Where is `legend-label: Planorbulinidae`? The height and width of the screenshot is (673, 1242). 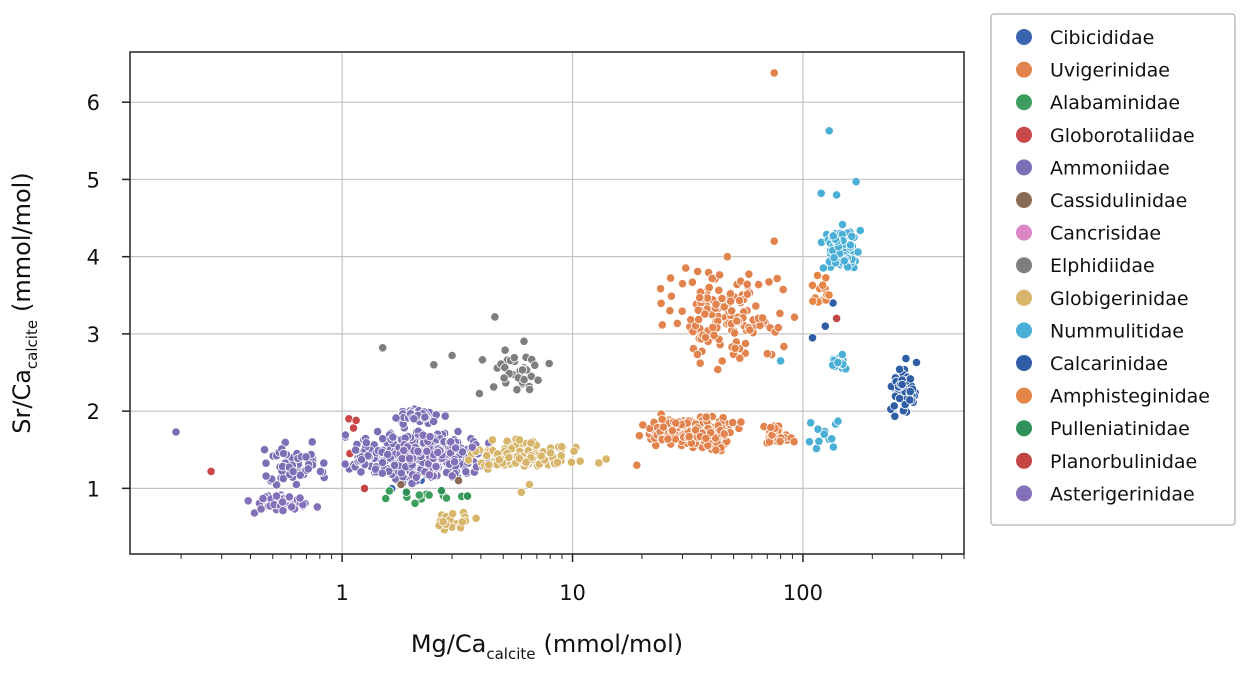
legend-label: Planorbulinidae is located at coordinates (1123, 462).